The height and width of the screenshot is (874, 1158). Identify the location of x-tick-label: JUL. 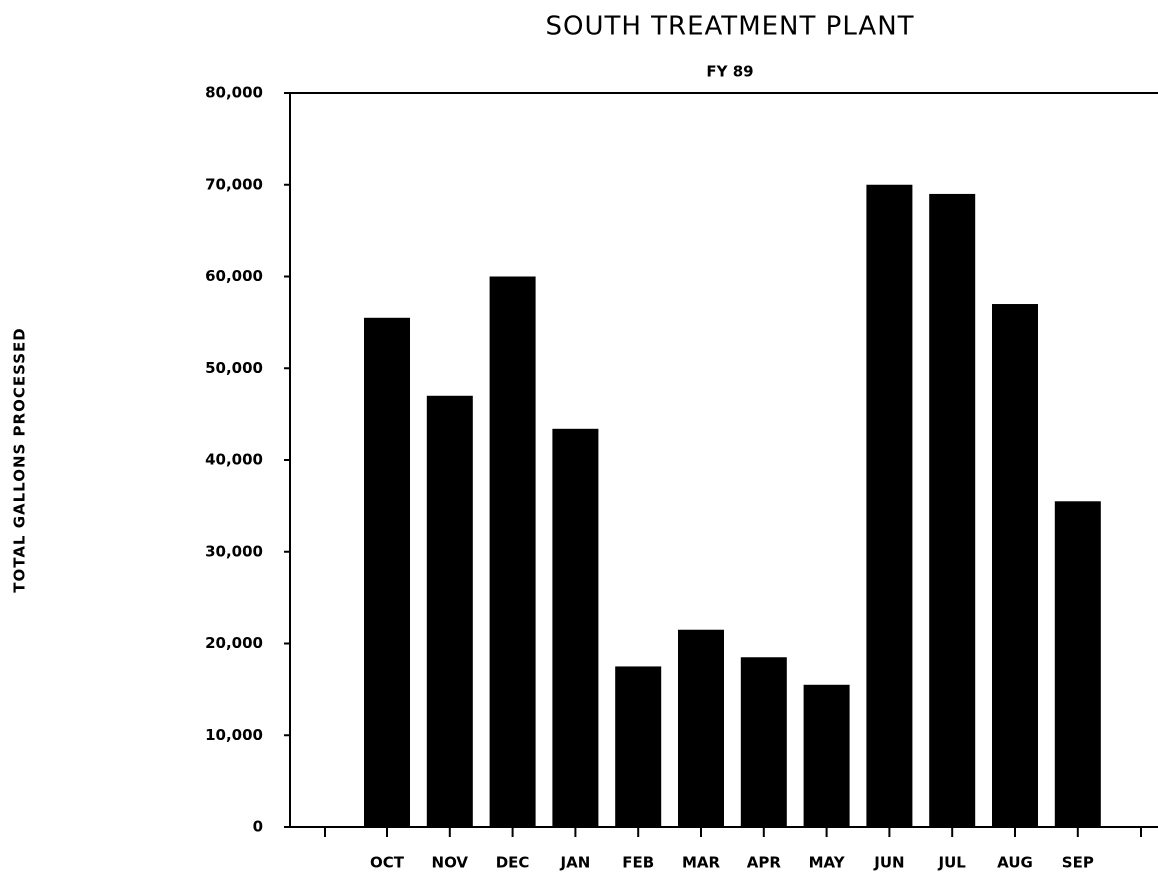
(952, 863).